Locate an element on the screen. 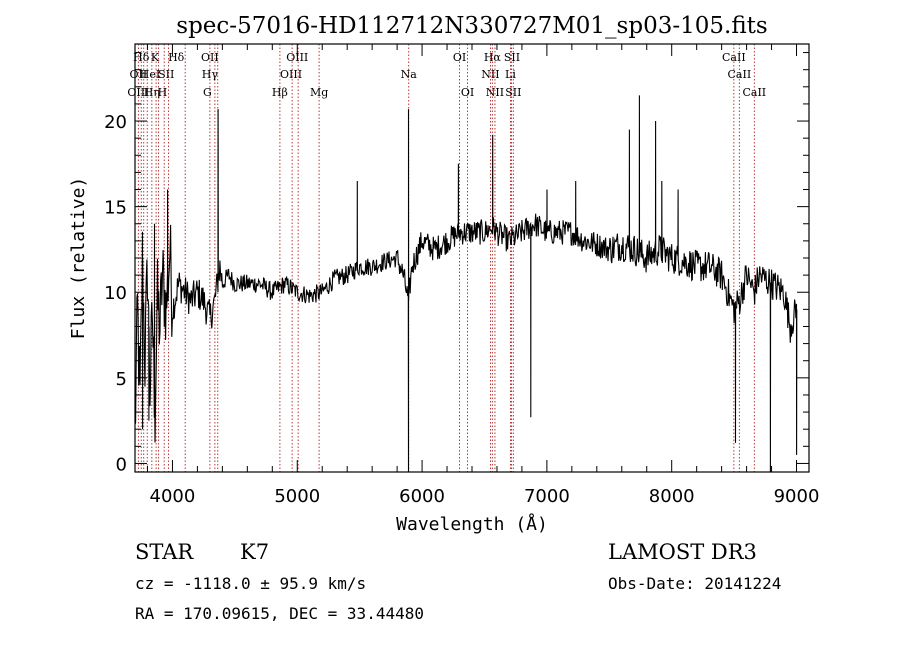  x-tick-label: 8000 is located at coordinates (672, 496).